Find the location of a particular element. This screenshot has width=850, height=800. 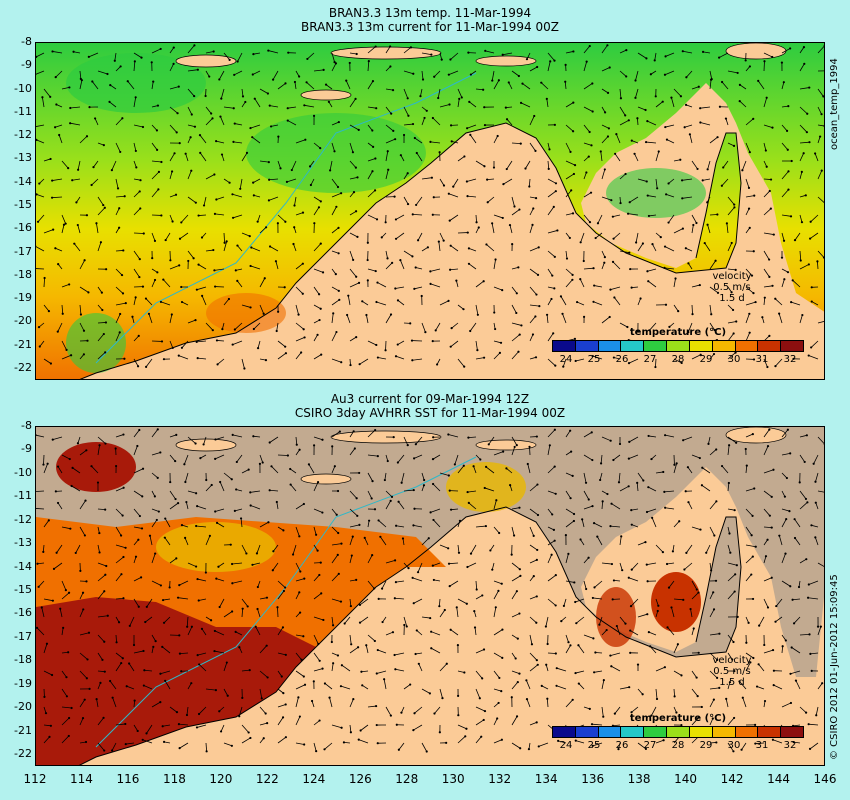

colorbar-swatch is located at coordinates (633, 346).